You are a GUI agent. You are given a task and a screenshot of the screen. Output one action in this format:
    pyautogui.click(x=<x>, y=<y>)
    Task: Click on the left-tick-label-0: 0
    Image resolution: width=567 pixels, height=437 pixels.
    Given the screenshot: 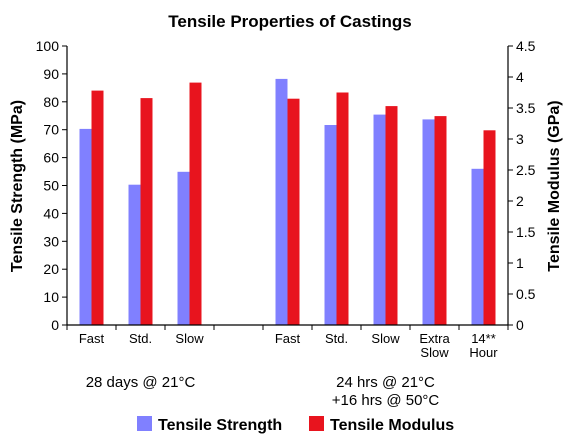 What is the action you would take?
    pyautogui.click(x=55, y=325)
    